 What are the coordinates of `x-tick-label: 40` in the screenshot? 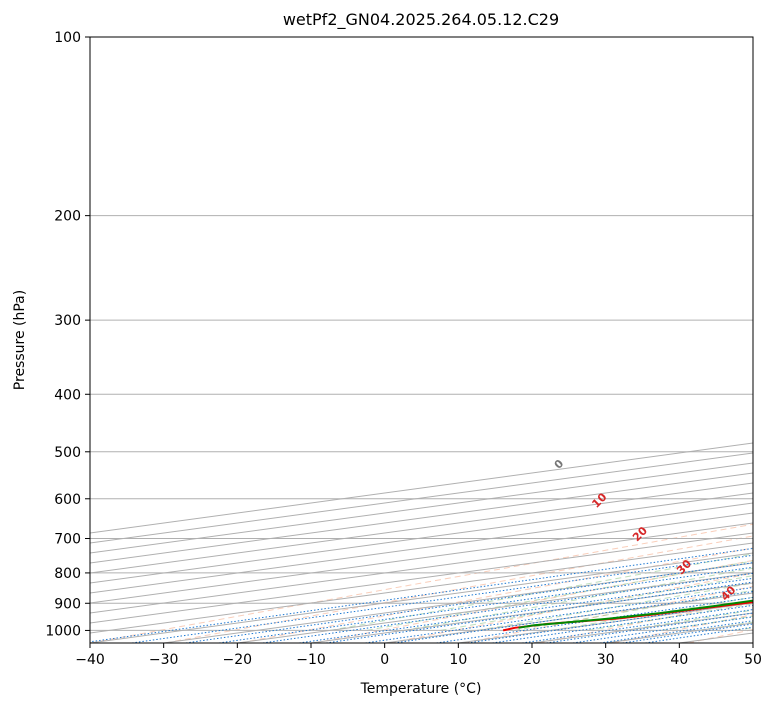 It's located at (679, 660).